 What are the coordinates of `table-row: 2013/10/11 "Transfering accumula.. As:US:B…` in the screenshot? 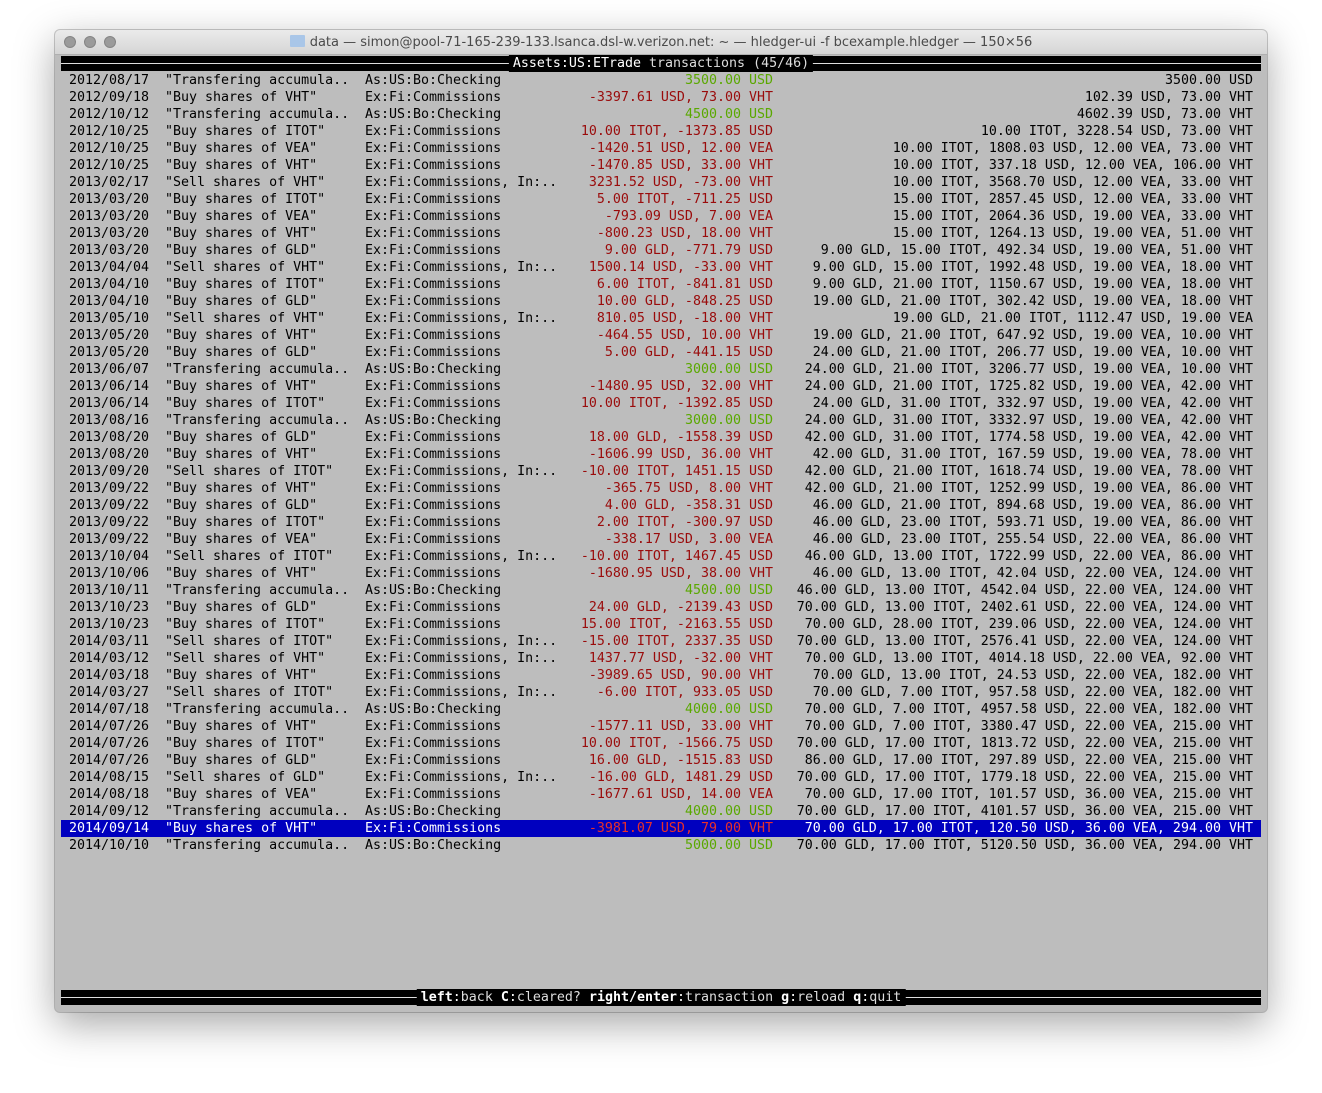 It's located at (661, 590).